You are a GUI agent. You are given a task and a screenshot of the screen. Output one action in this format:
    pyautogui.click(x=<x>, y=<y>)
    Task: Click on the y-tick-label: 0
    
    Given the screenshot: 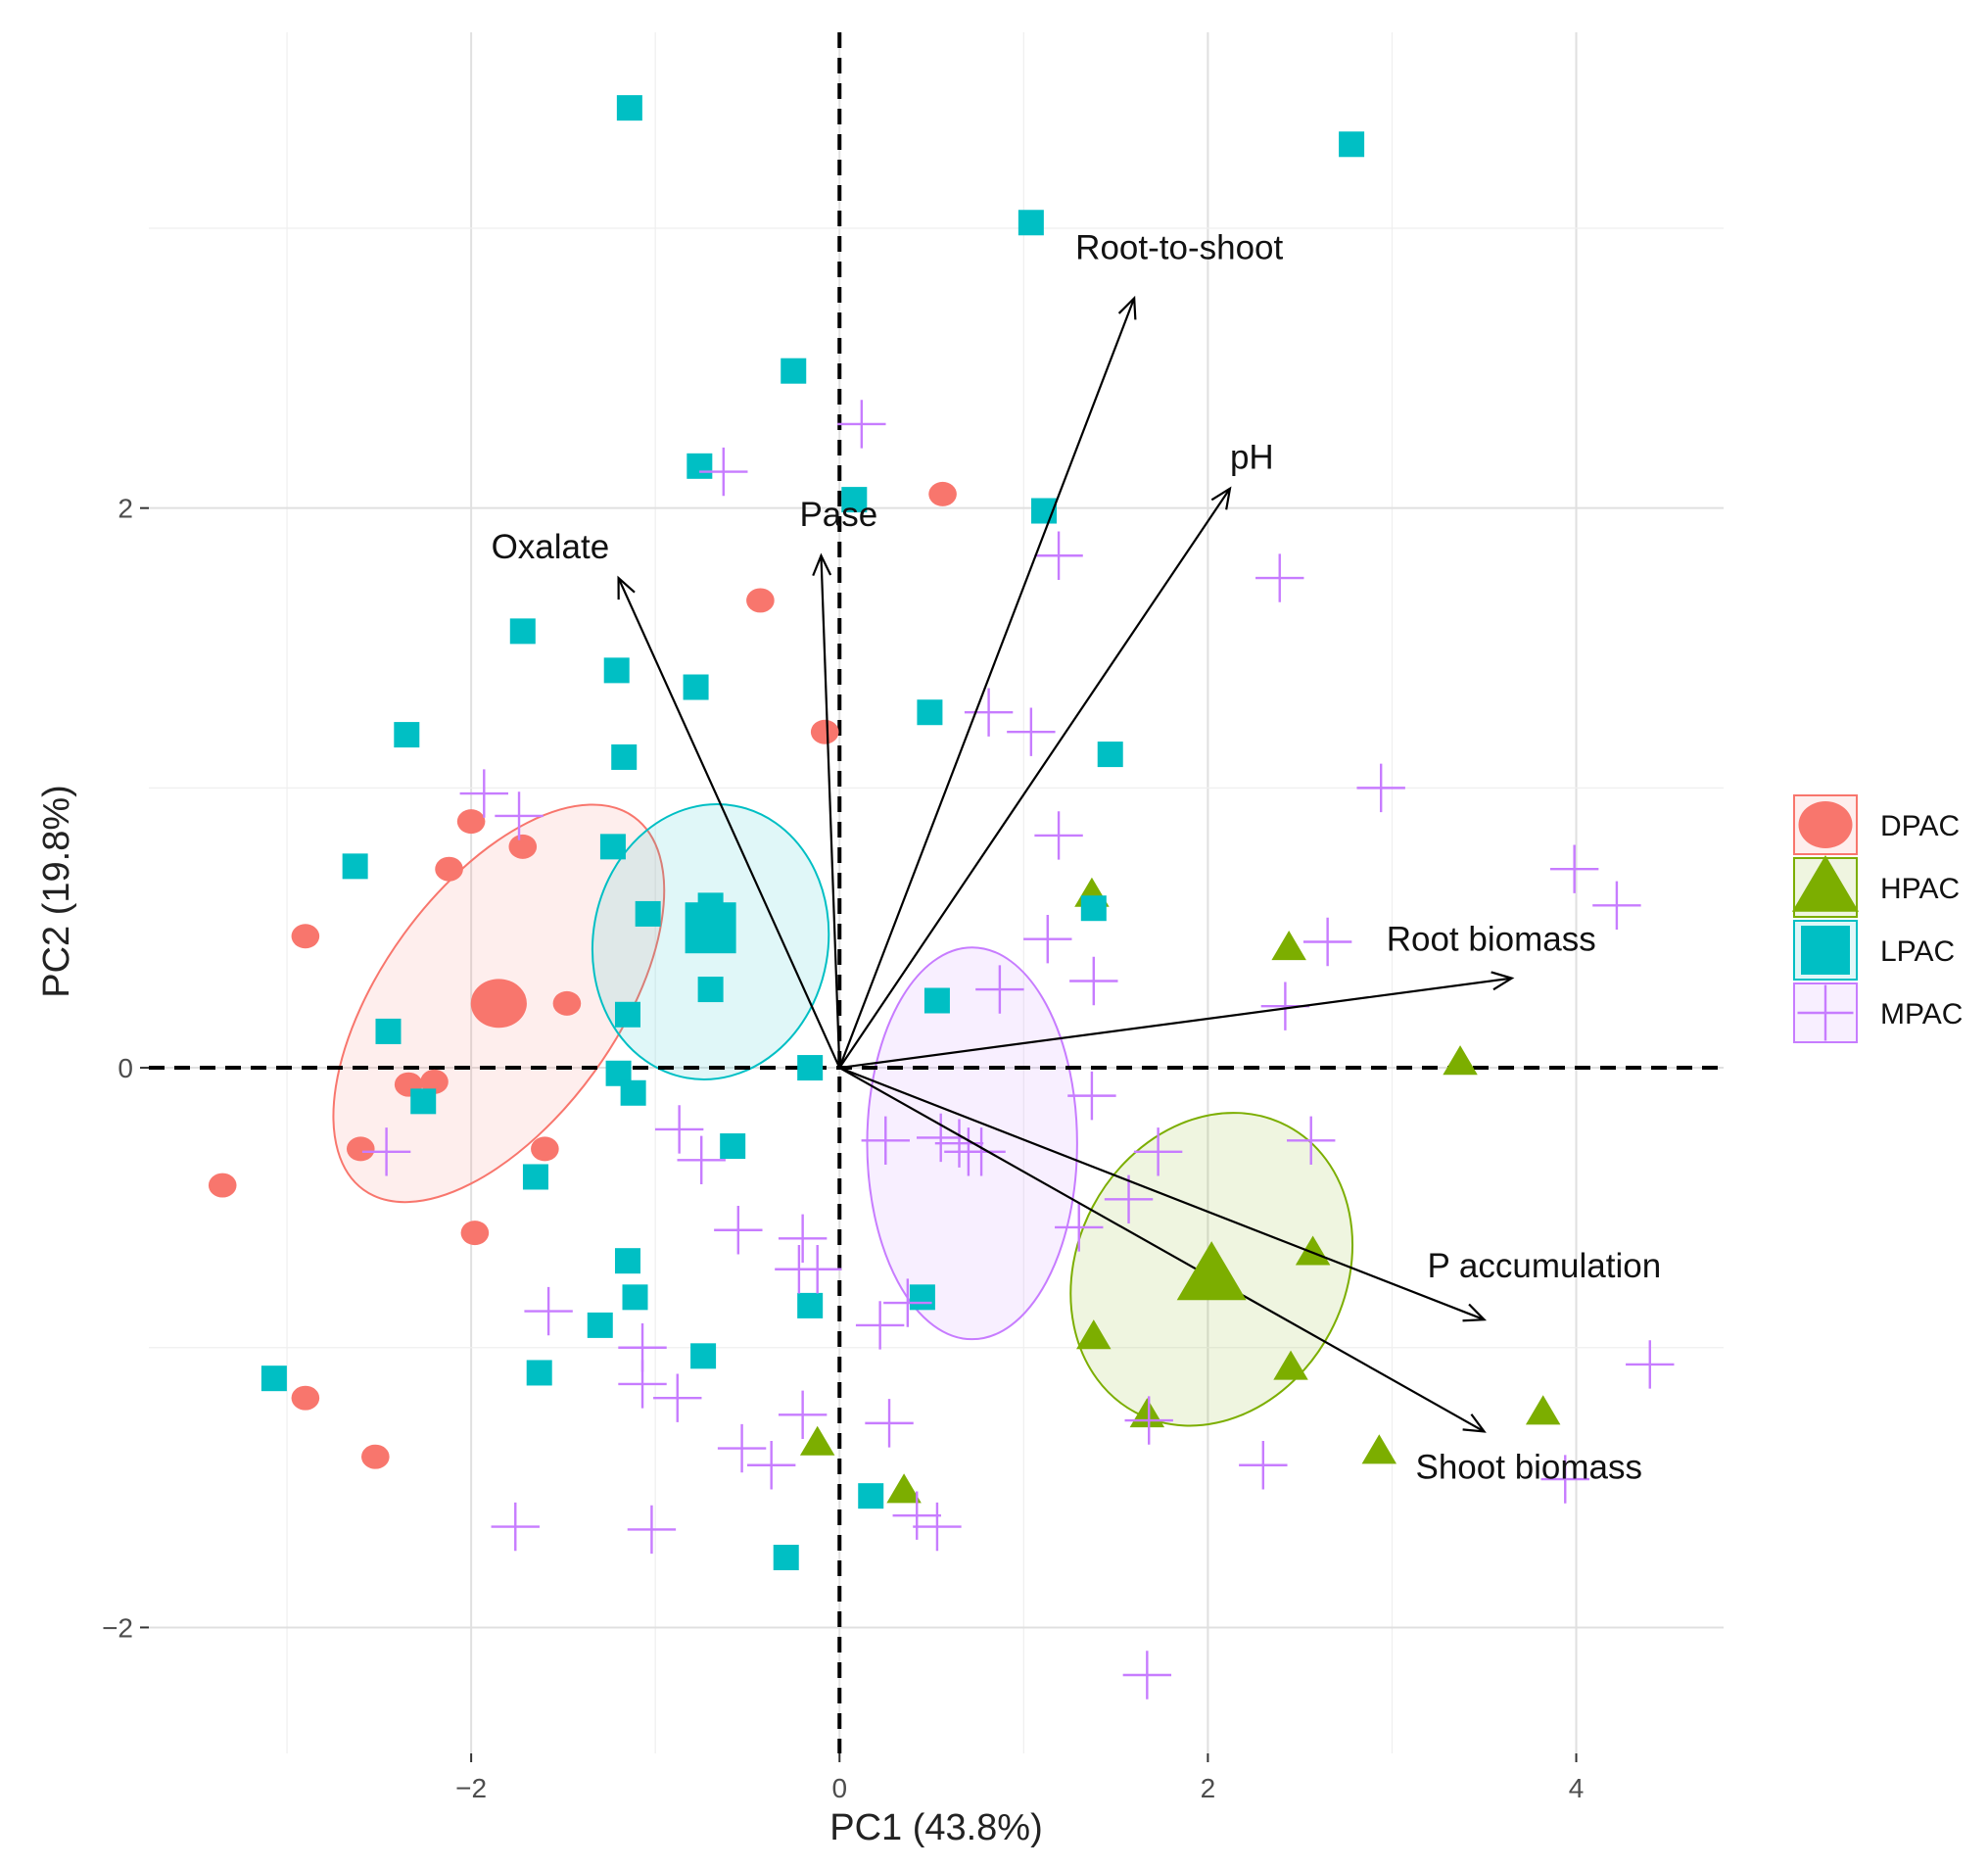 What is the action you would take?
    pyautogui.click(x=125, y=1068)
    